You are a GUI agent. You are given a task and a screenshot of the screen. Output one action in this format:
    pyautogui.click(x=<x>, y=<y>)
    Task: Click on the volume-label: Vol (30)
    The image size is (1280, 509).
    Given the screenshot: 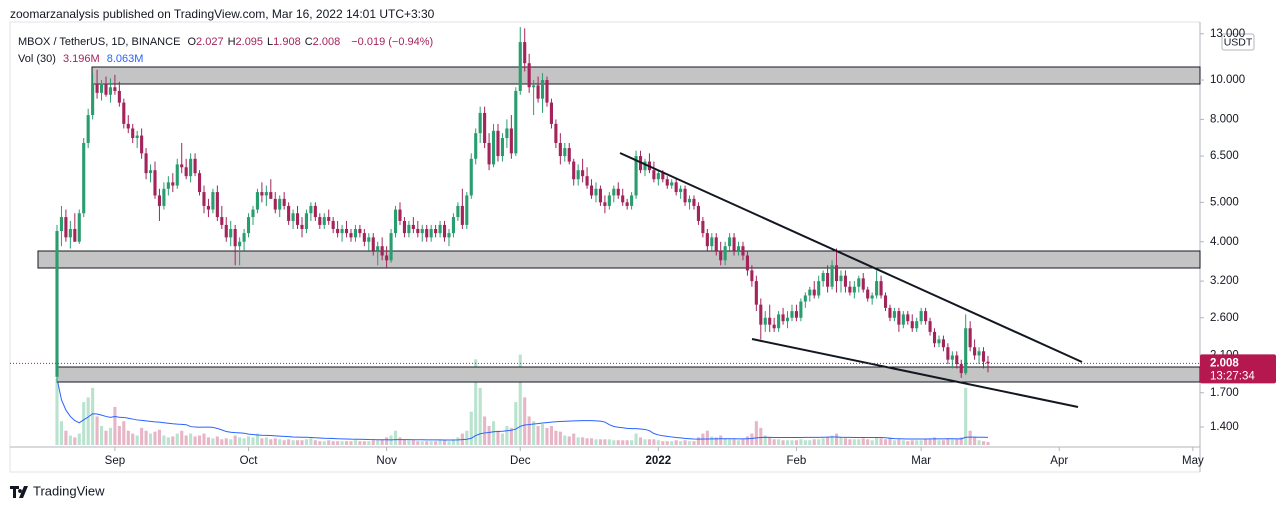 What is the action you would take?
    pyautogui.click(x=37, y=59)
    